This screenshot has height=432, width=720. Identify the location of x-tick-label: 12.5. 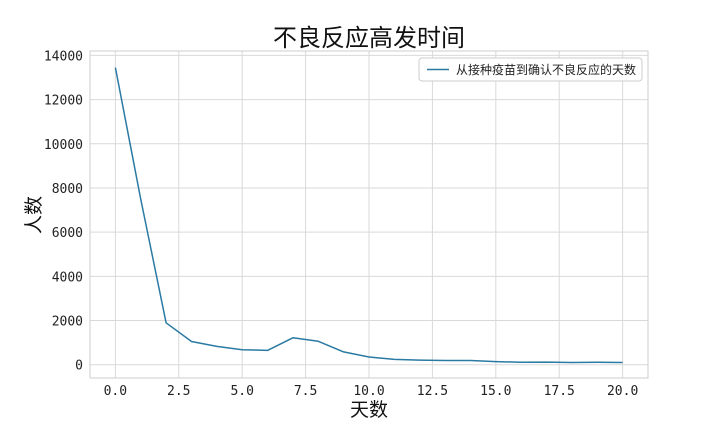
(432, 391).